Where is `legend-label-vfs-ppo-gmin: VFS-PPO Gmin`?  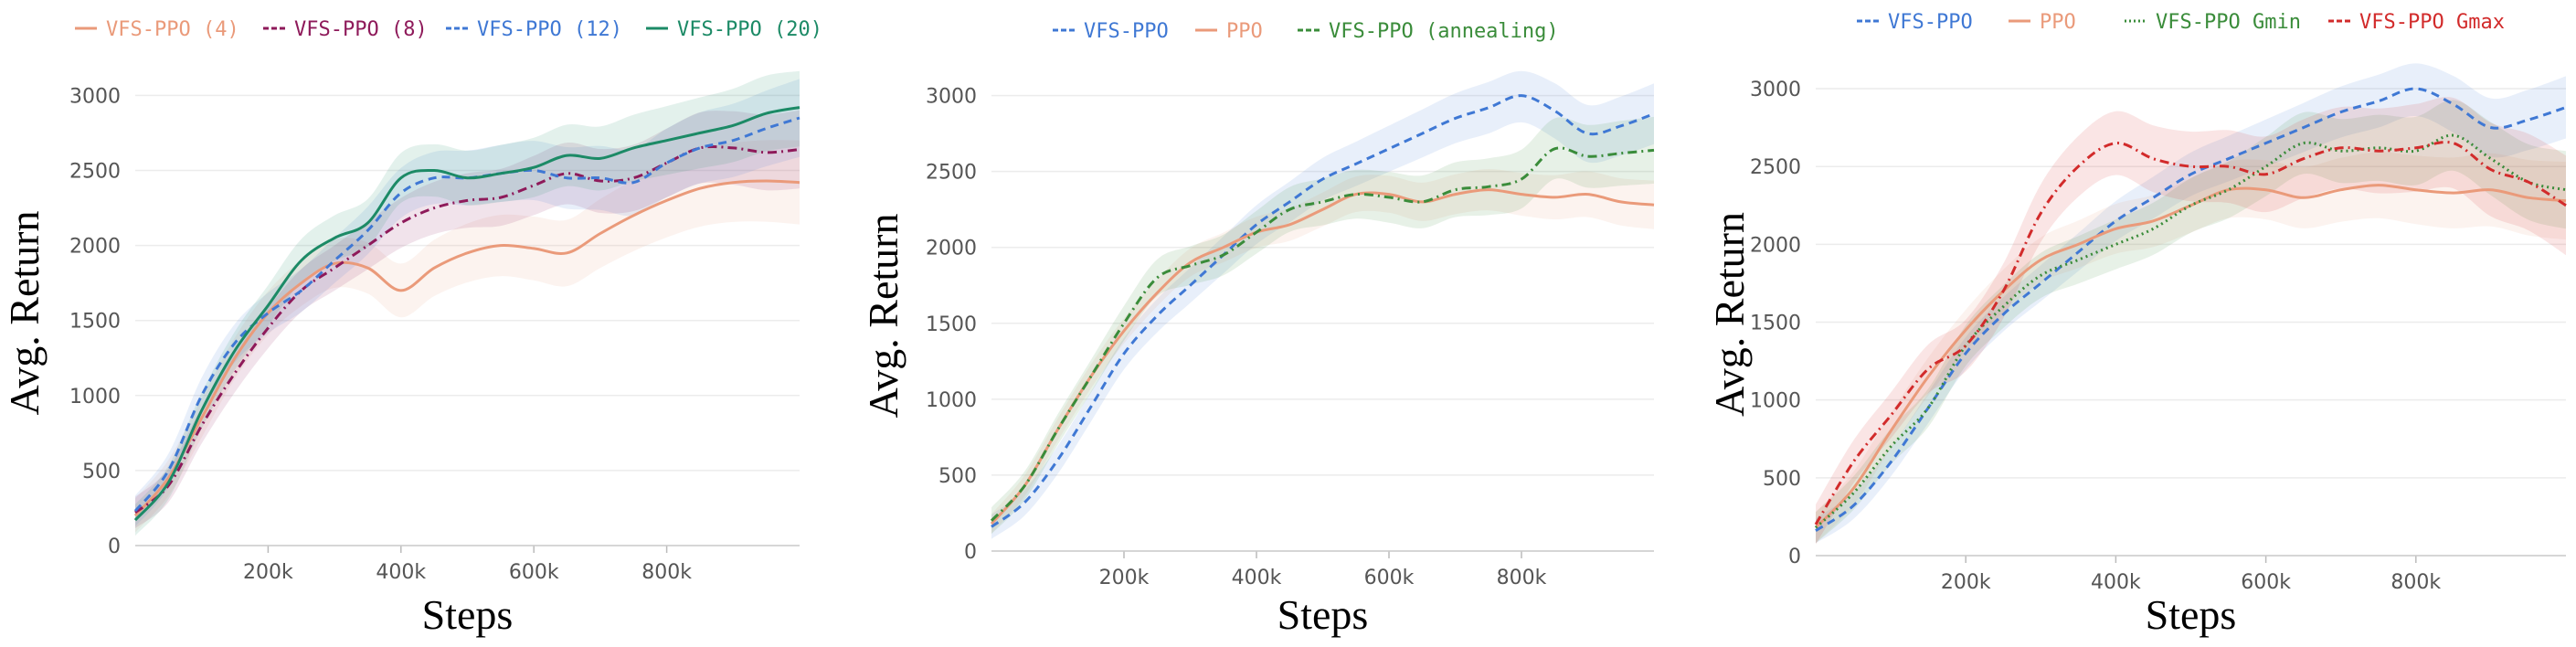
legend-label-vfs-ppo-gmin: VFS-PPO Gmin is located at coordinates (2228, 23).